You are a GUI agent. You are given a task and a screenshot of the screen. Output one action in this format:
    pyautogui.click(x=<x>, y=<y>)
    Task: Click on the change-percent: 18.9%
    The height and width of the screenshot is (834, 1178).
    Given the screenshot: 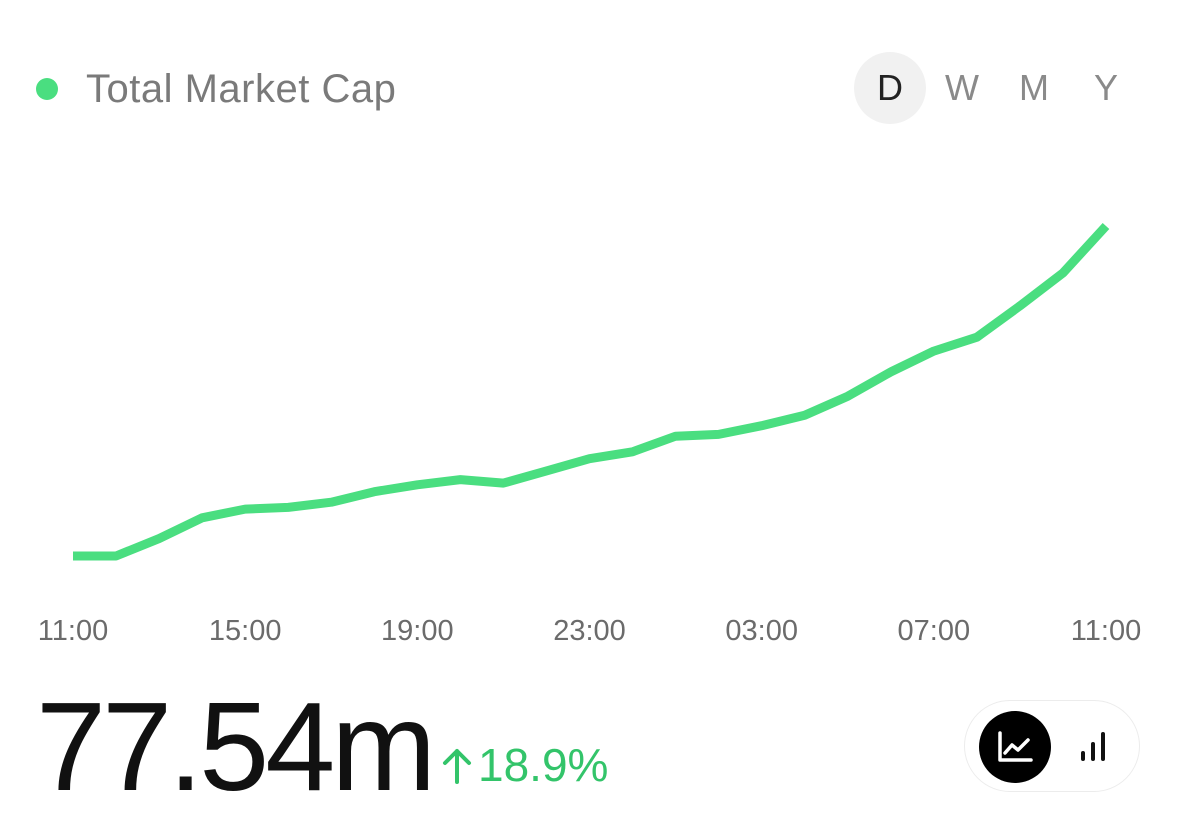 What is the action you would take?
    pyautogui.click(x=543, y=765)
    